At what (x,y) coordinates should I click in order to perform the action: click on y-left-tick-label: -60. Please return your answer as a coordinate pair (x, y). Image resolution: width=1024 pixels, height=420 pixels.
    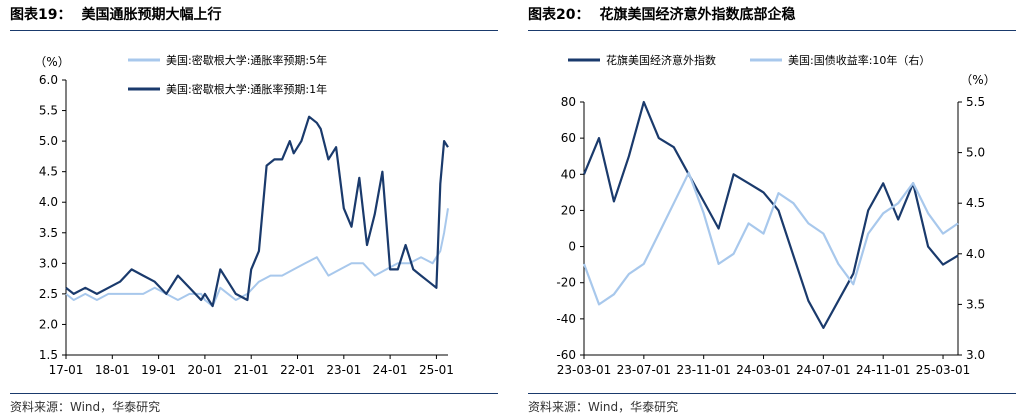
    Looking at the image, I should click on (566, 355).